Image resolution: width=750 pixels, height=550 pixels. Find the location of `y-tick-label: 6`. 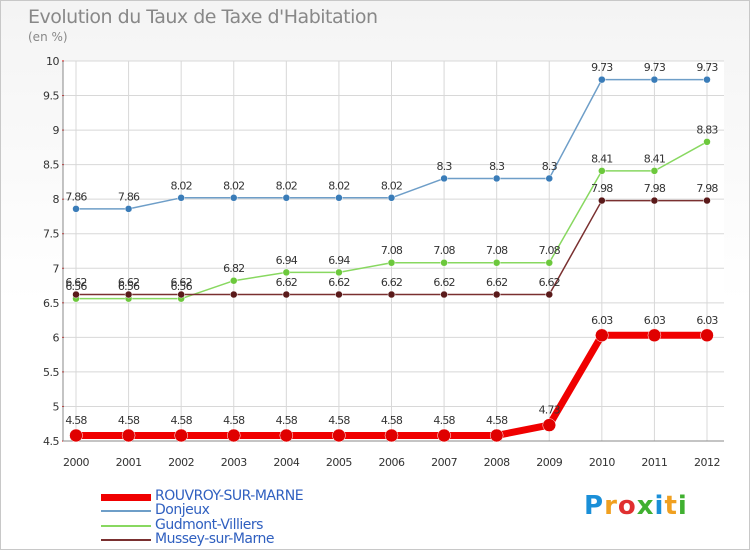

y-tick-label: 6 is located at coordinates (56, 337).